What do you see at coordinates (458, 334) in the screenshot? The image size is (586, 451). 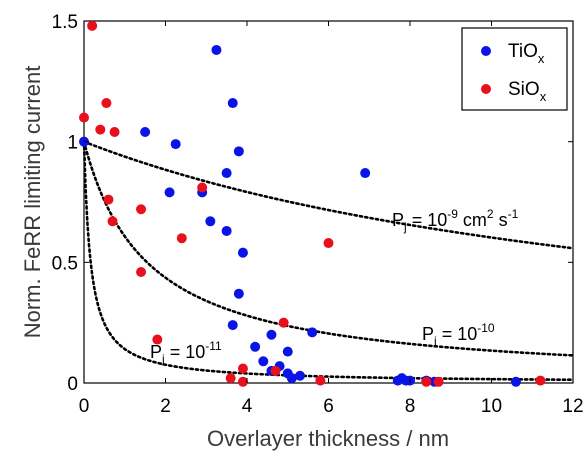 I see `curve-label: Pj = 10-10` at bounding box center [458, 334].